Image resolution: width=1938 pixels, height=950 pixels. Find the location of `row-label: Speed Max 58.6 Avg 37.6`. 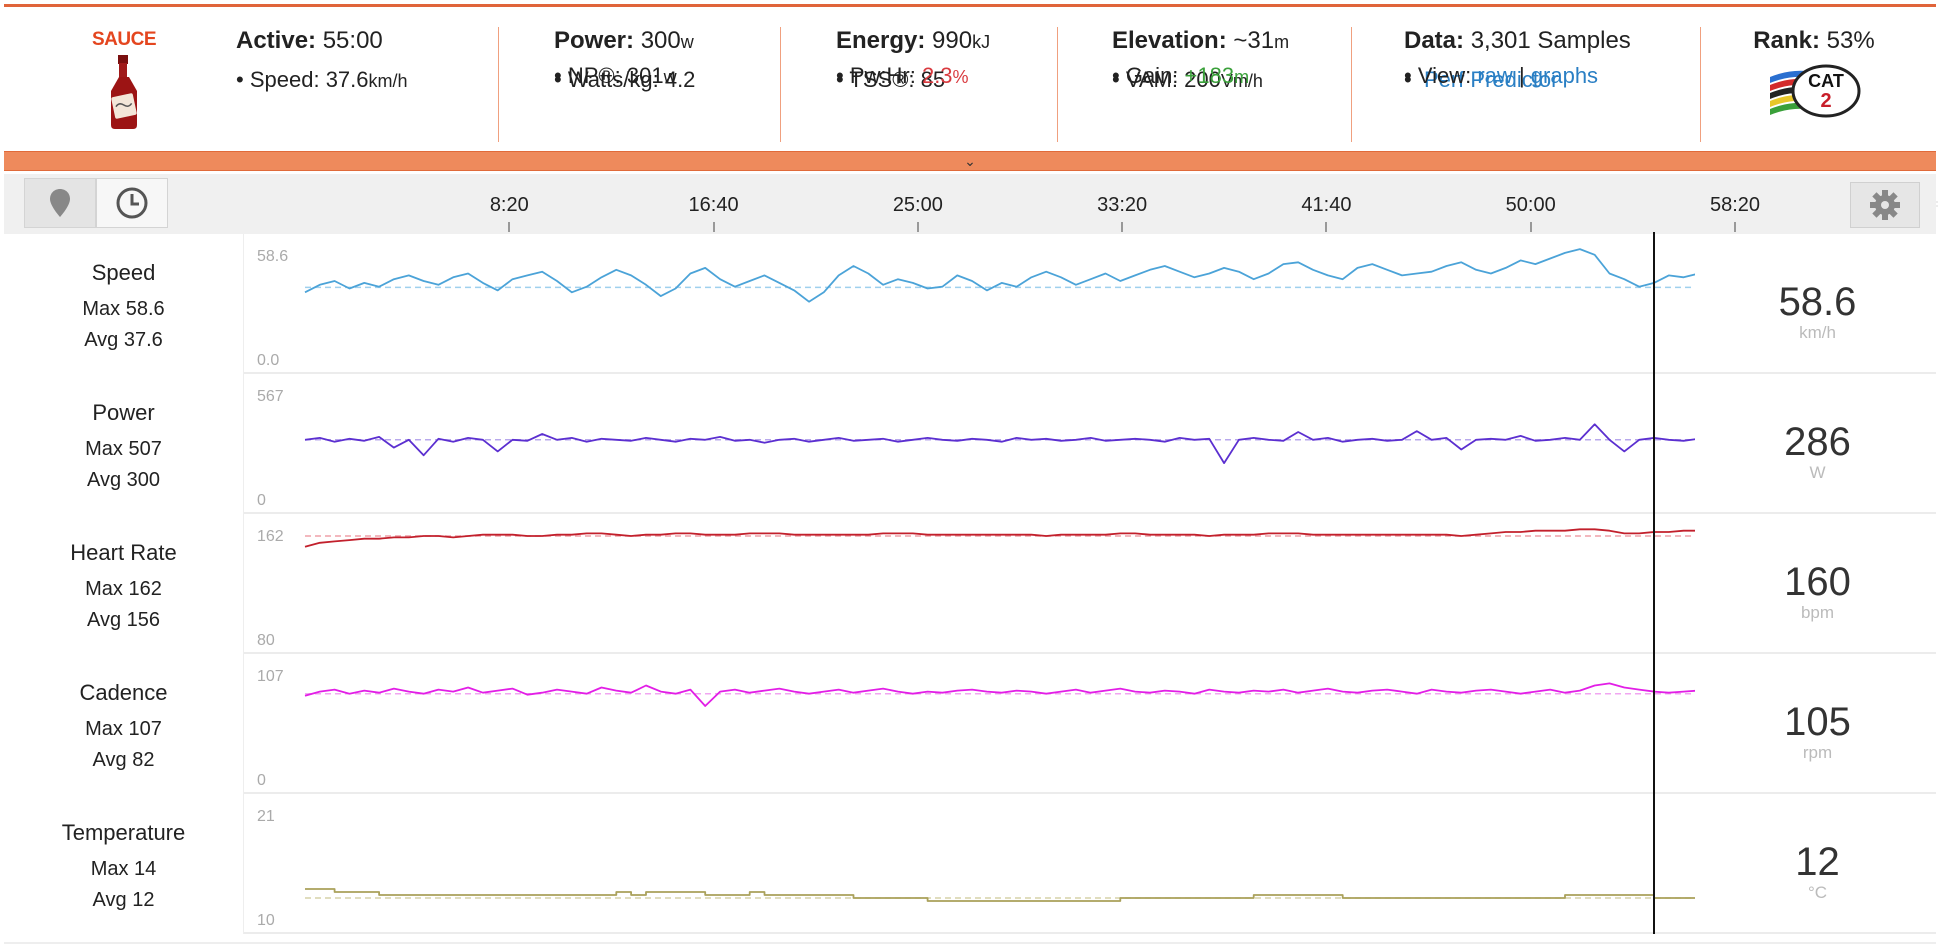

row-label: Speed Max 58.6 Avg 37.6 is located at coordinates (124, 304).